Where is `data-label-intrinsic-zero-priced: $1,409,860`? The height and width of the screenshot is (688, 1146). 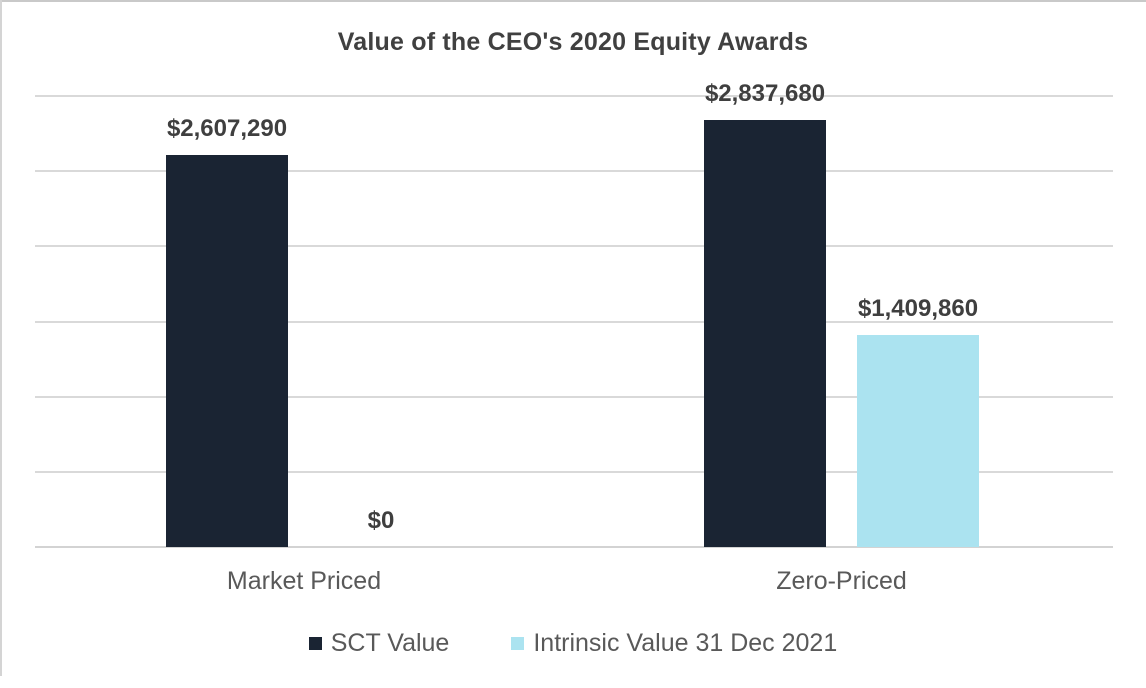 data-label-intrinsic-zero-priced: $1,409,860 is located at coordinates (918, 309).